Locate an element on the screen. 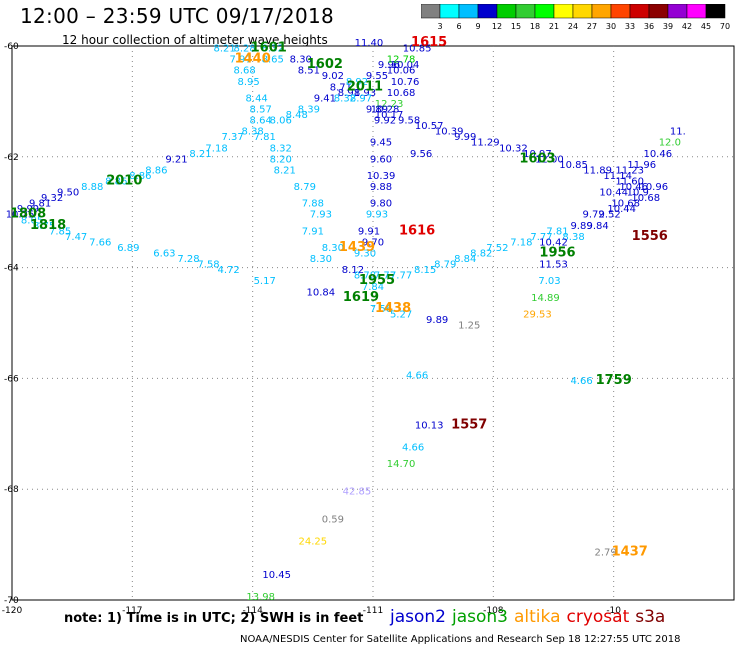 The width and height of the screenshot is (740, 650). swh-value: 4.66 is located at coordinates (413, 447).